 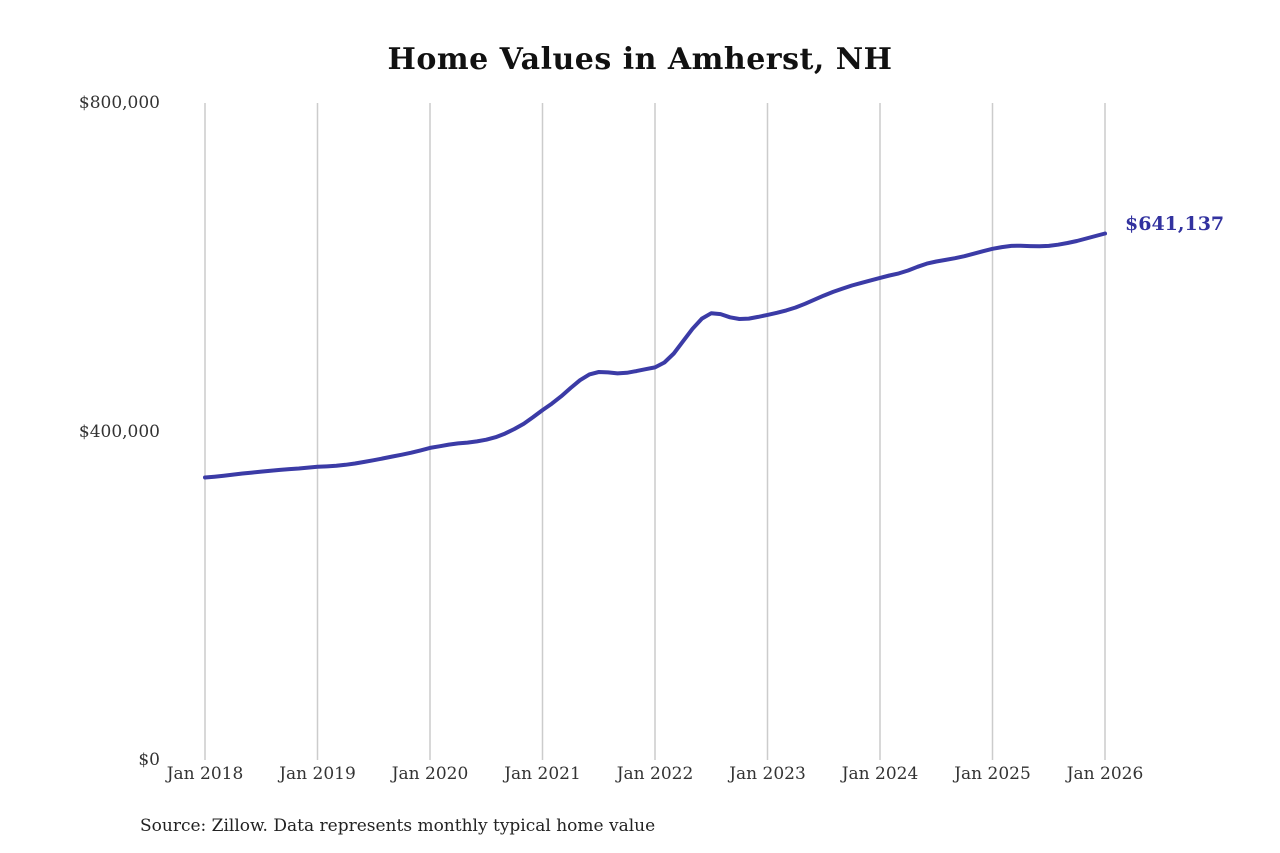 I want to click on latest-value-label: $641,137, so click(x=1175, y=224).